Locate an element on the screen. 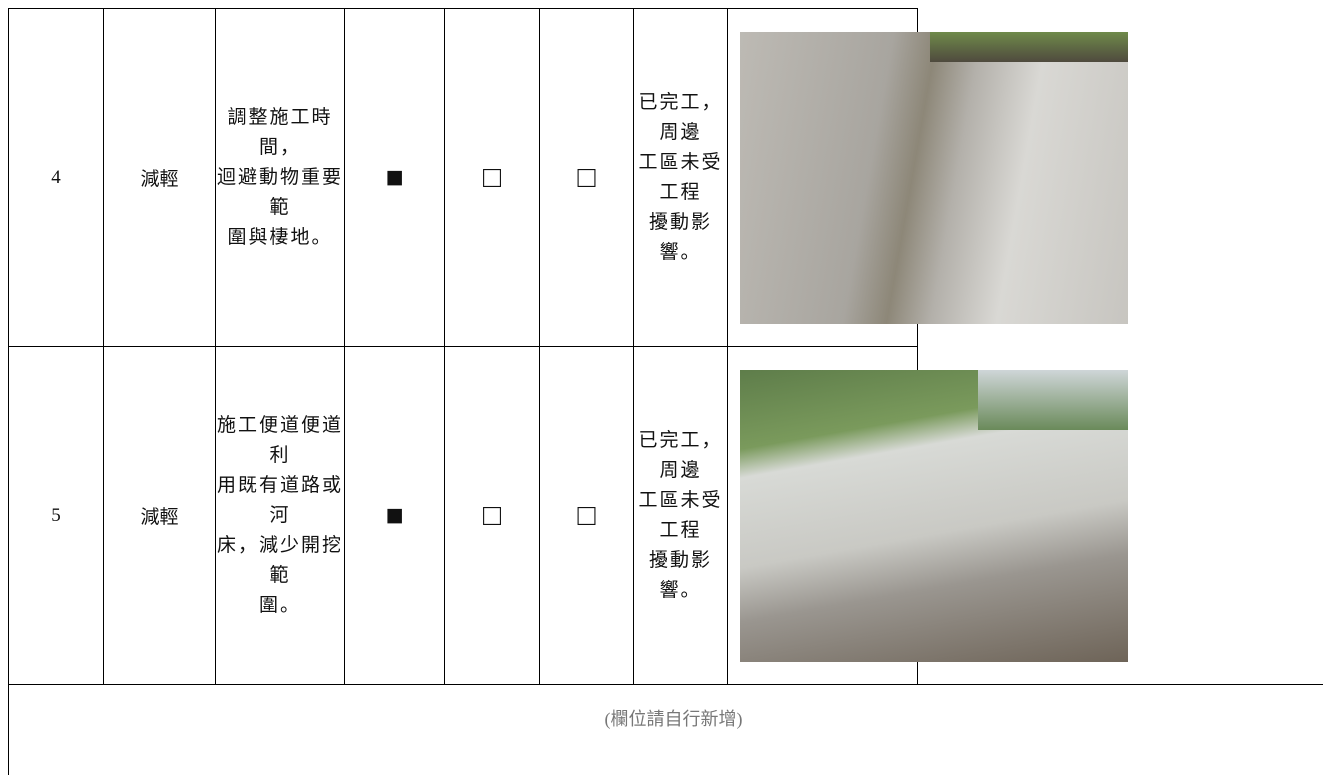 Image resolution: width=1323 pixels, height=775 pixels. measure-cell: 調整施工時間，迴避動物重要範圍與棲地。 is located at coordinates (280, 178).